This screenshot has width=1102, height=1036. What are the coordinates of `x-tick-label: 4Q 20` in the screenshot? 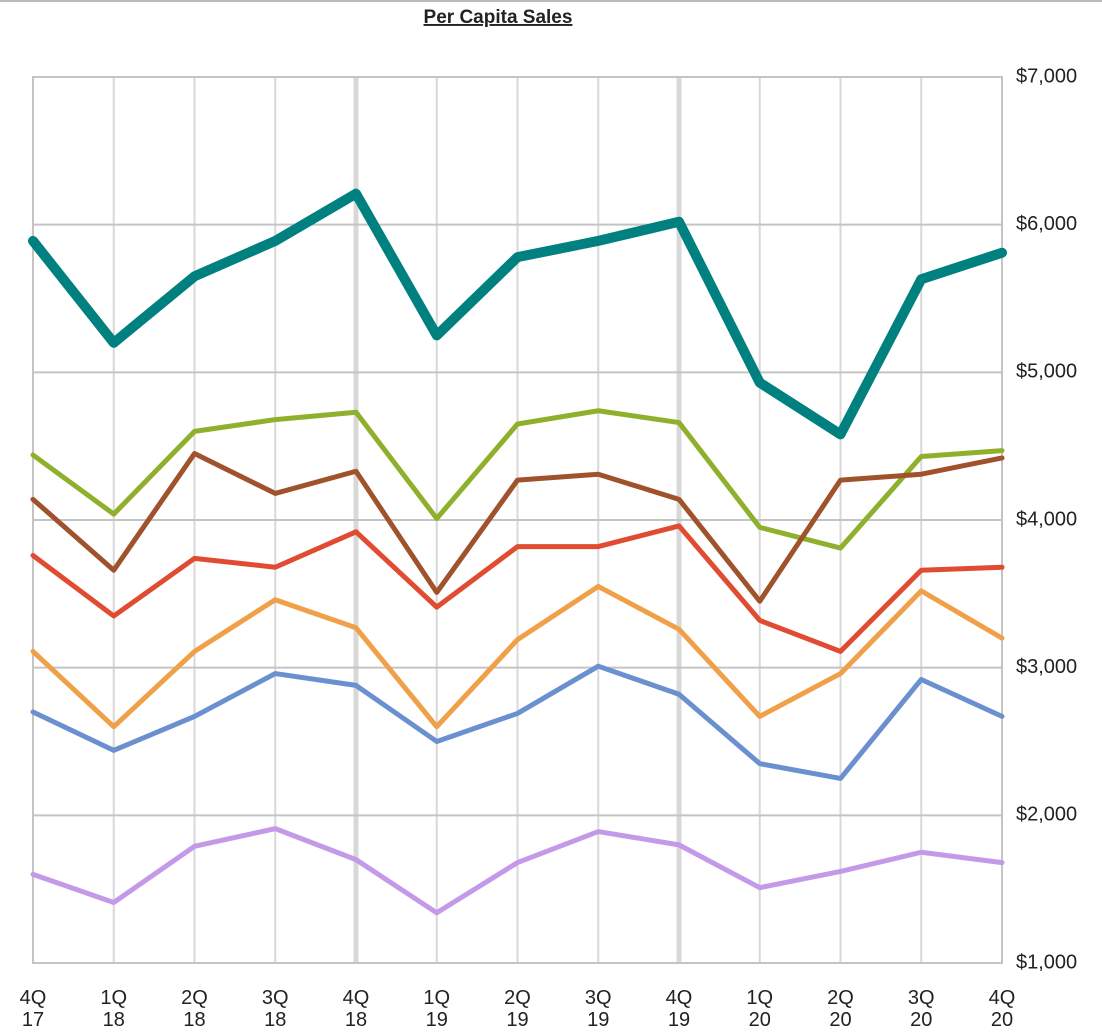 It's located at (1002, 1009).